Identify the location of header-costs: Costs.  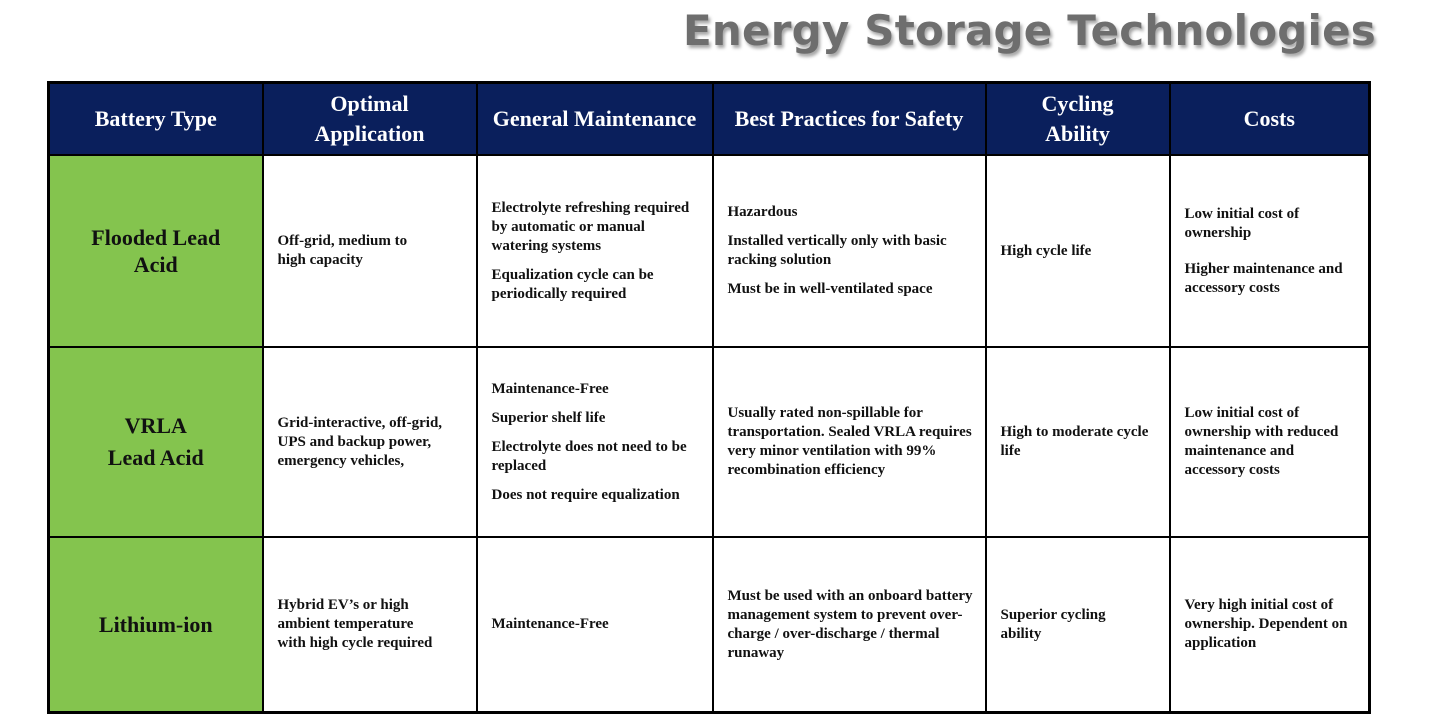
(1269, 118).